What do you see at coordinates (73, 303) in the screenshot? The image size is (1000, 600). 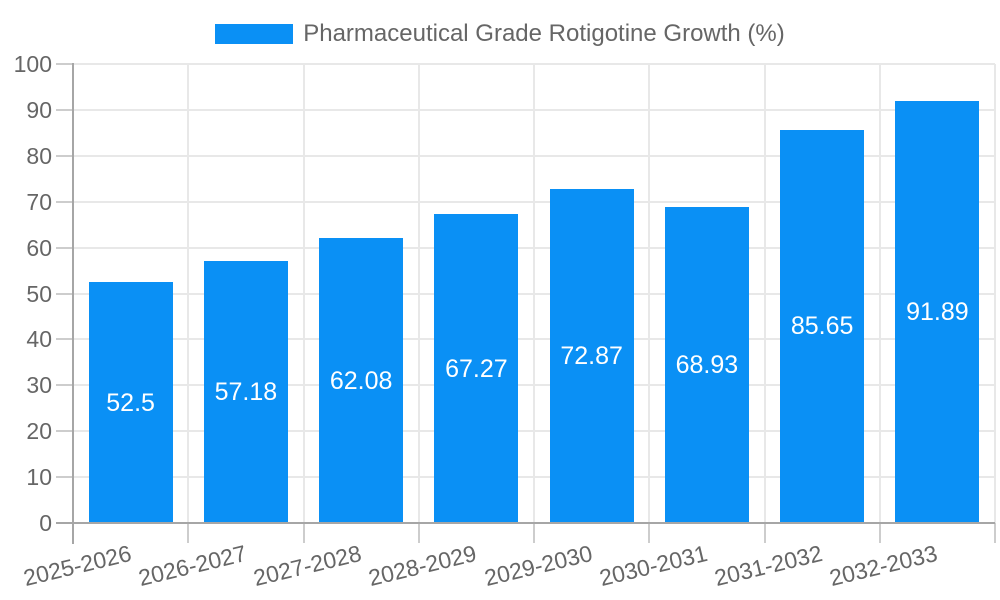 I see `y-axis-line` at bounding box center [73, 303].